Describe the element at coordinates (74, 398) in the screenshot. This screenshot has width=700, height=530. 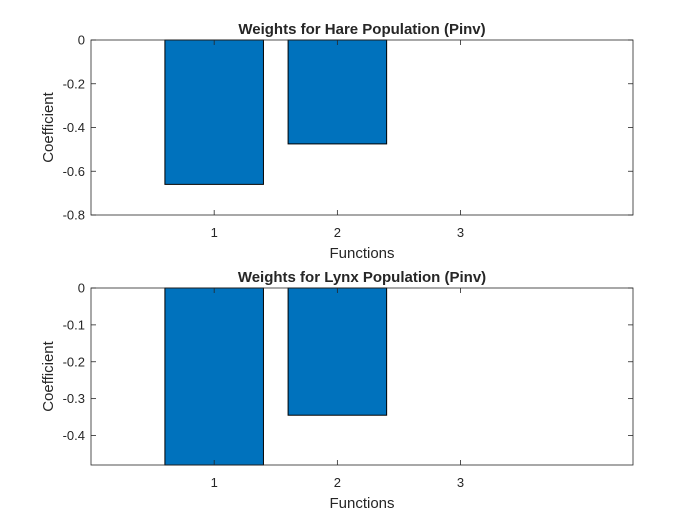
I see `y-tick-label: -0.3` at that location.